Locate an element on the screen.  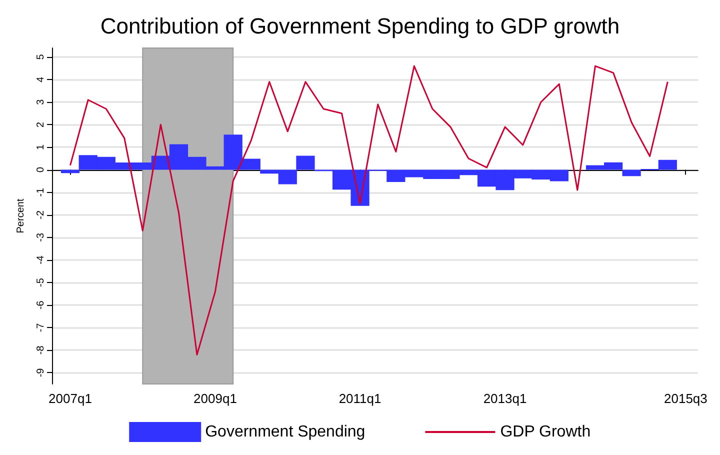
y-tick-label: -7 is located at coordinates (41, 327).